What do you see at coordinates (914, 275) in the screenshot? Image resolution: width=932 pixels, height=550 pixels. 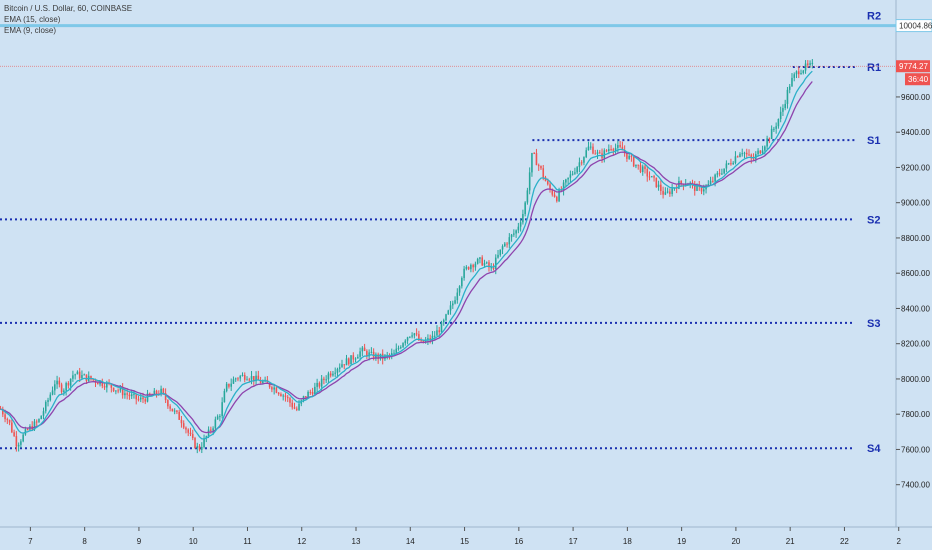 I see `price-scale-panel` at bounding box center [914, 275].